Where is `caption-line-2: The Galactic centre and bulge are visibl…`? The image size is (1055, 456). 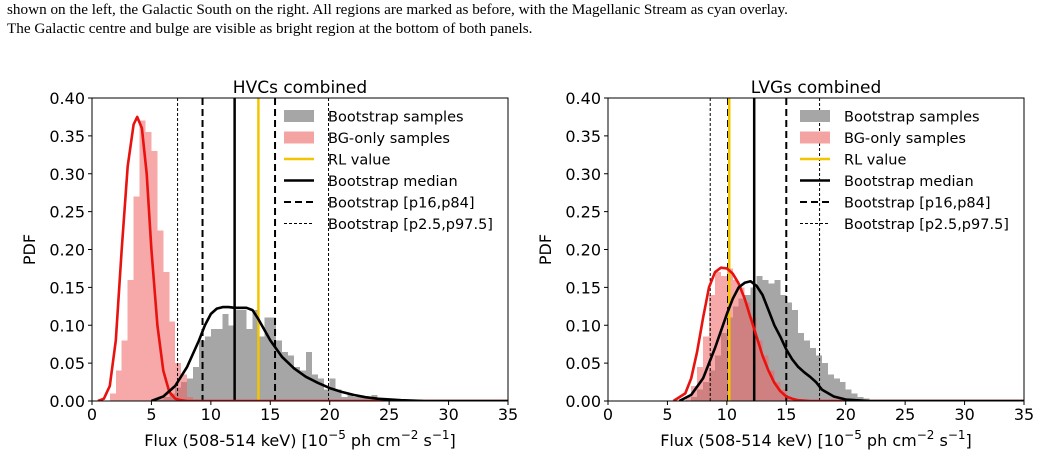 caption-line-2: The Galactic centre and bulge are visibl… is located at coordinates (270, 28).